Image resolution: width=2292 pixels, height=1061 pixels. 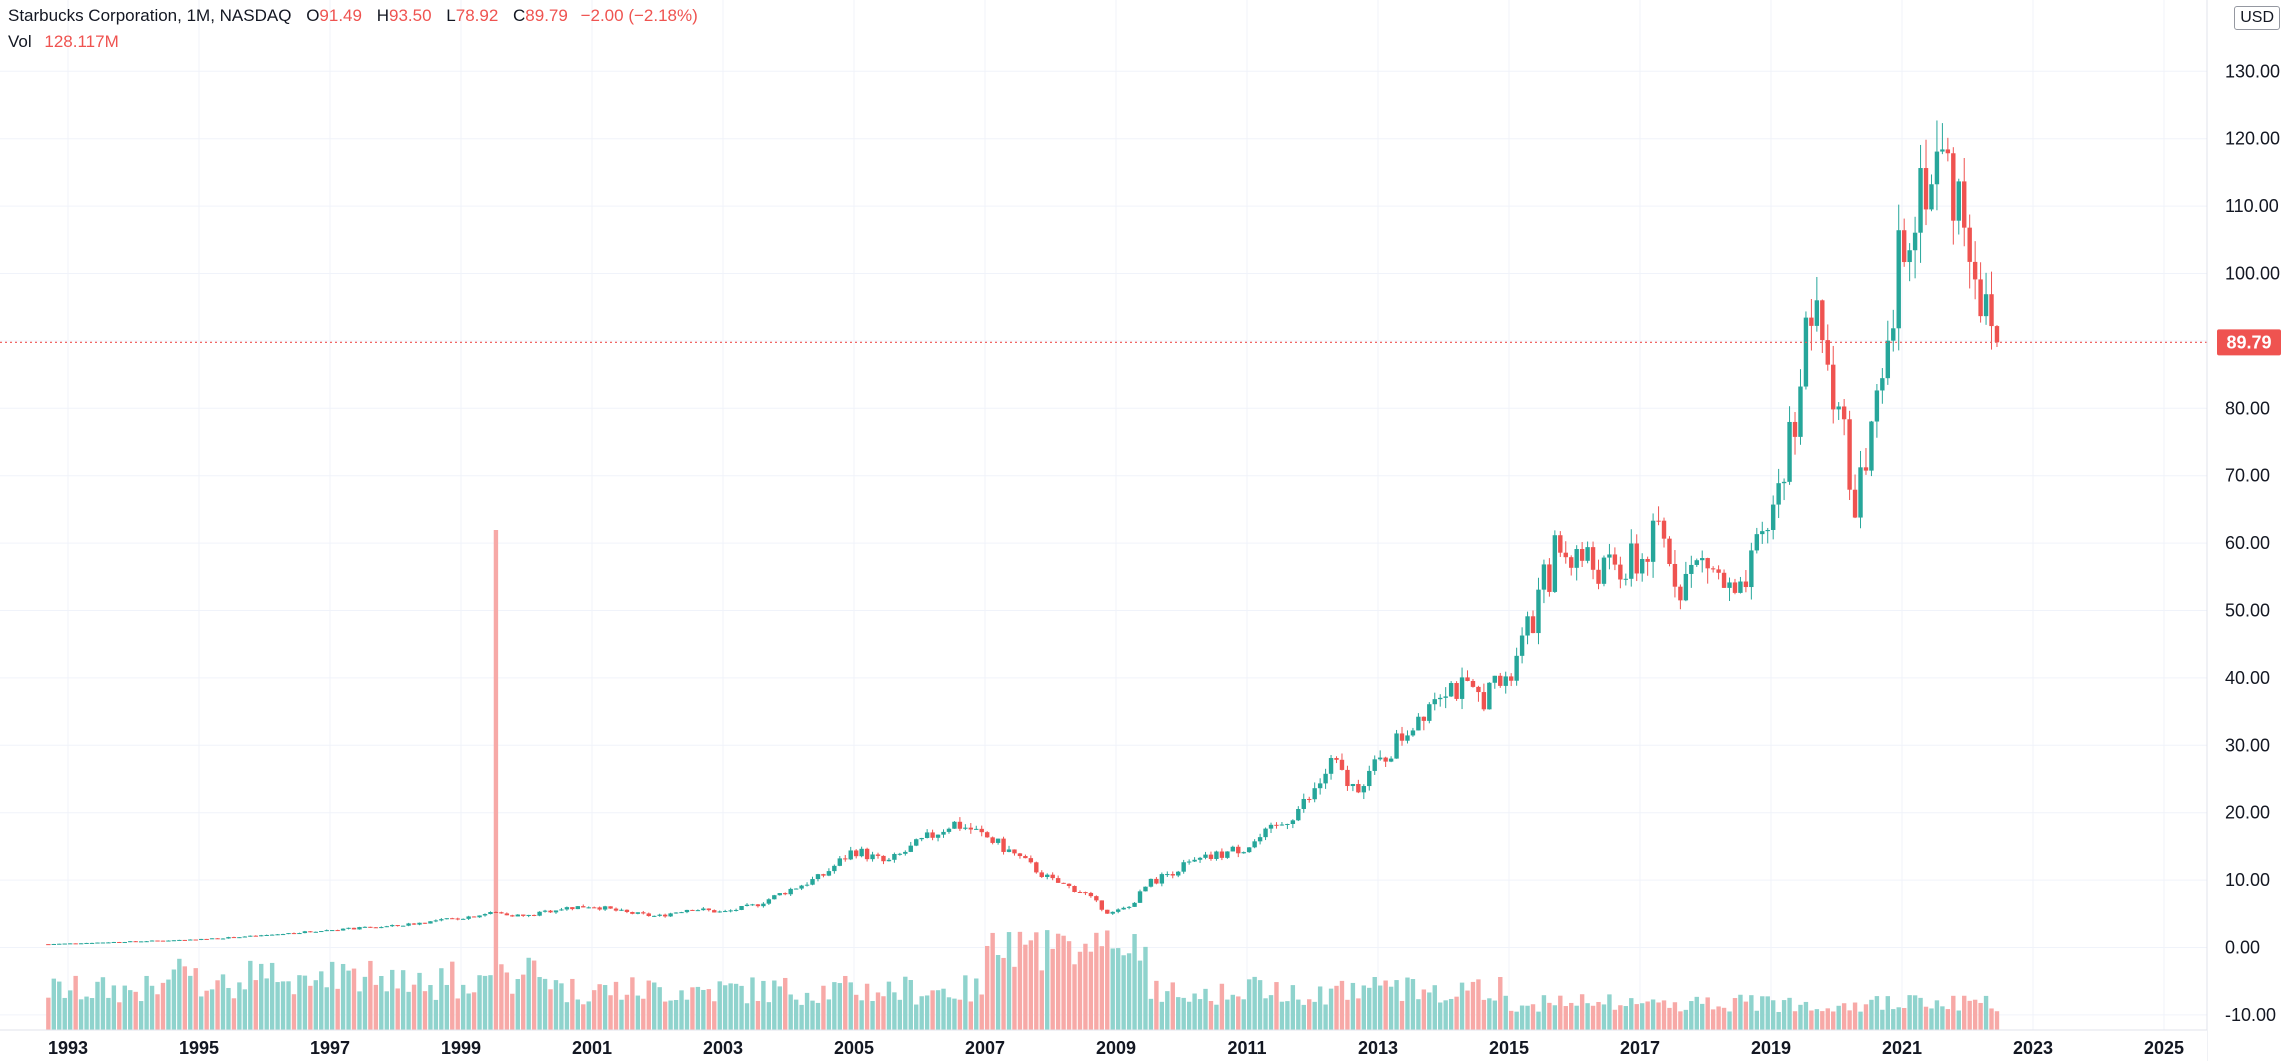 I want to click on x-tick-label: 2017, so click(x=1640, y=1048).